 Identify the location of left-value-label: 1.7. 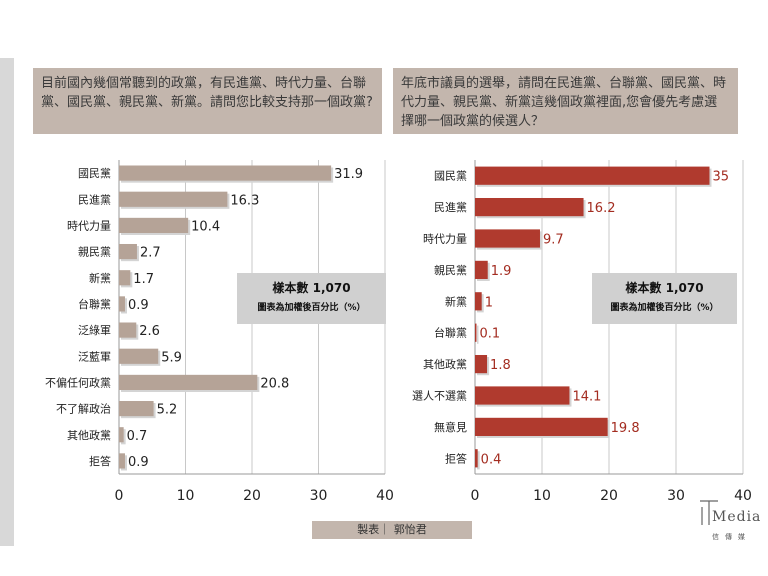
(143, 279).